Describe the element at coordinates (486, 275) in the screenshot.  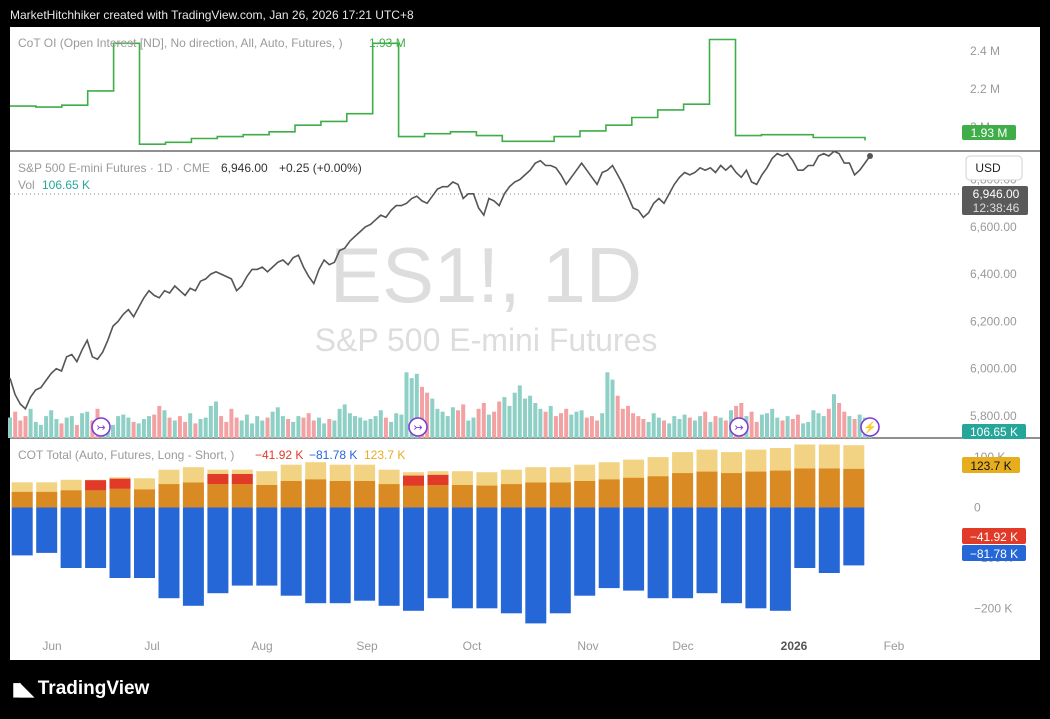
I see `watermark-symbol: ES1!, 1D` at that location.